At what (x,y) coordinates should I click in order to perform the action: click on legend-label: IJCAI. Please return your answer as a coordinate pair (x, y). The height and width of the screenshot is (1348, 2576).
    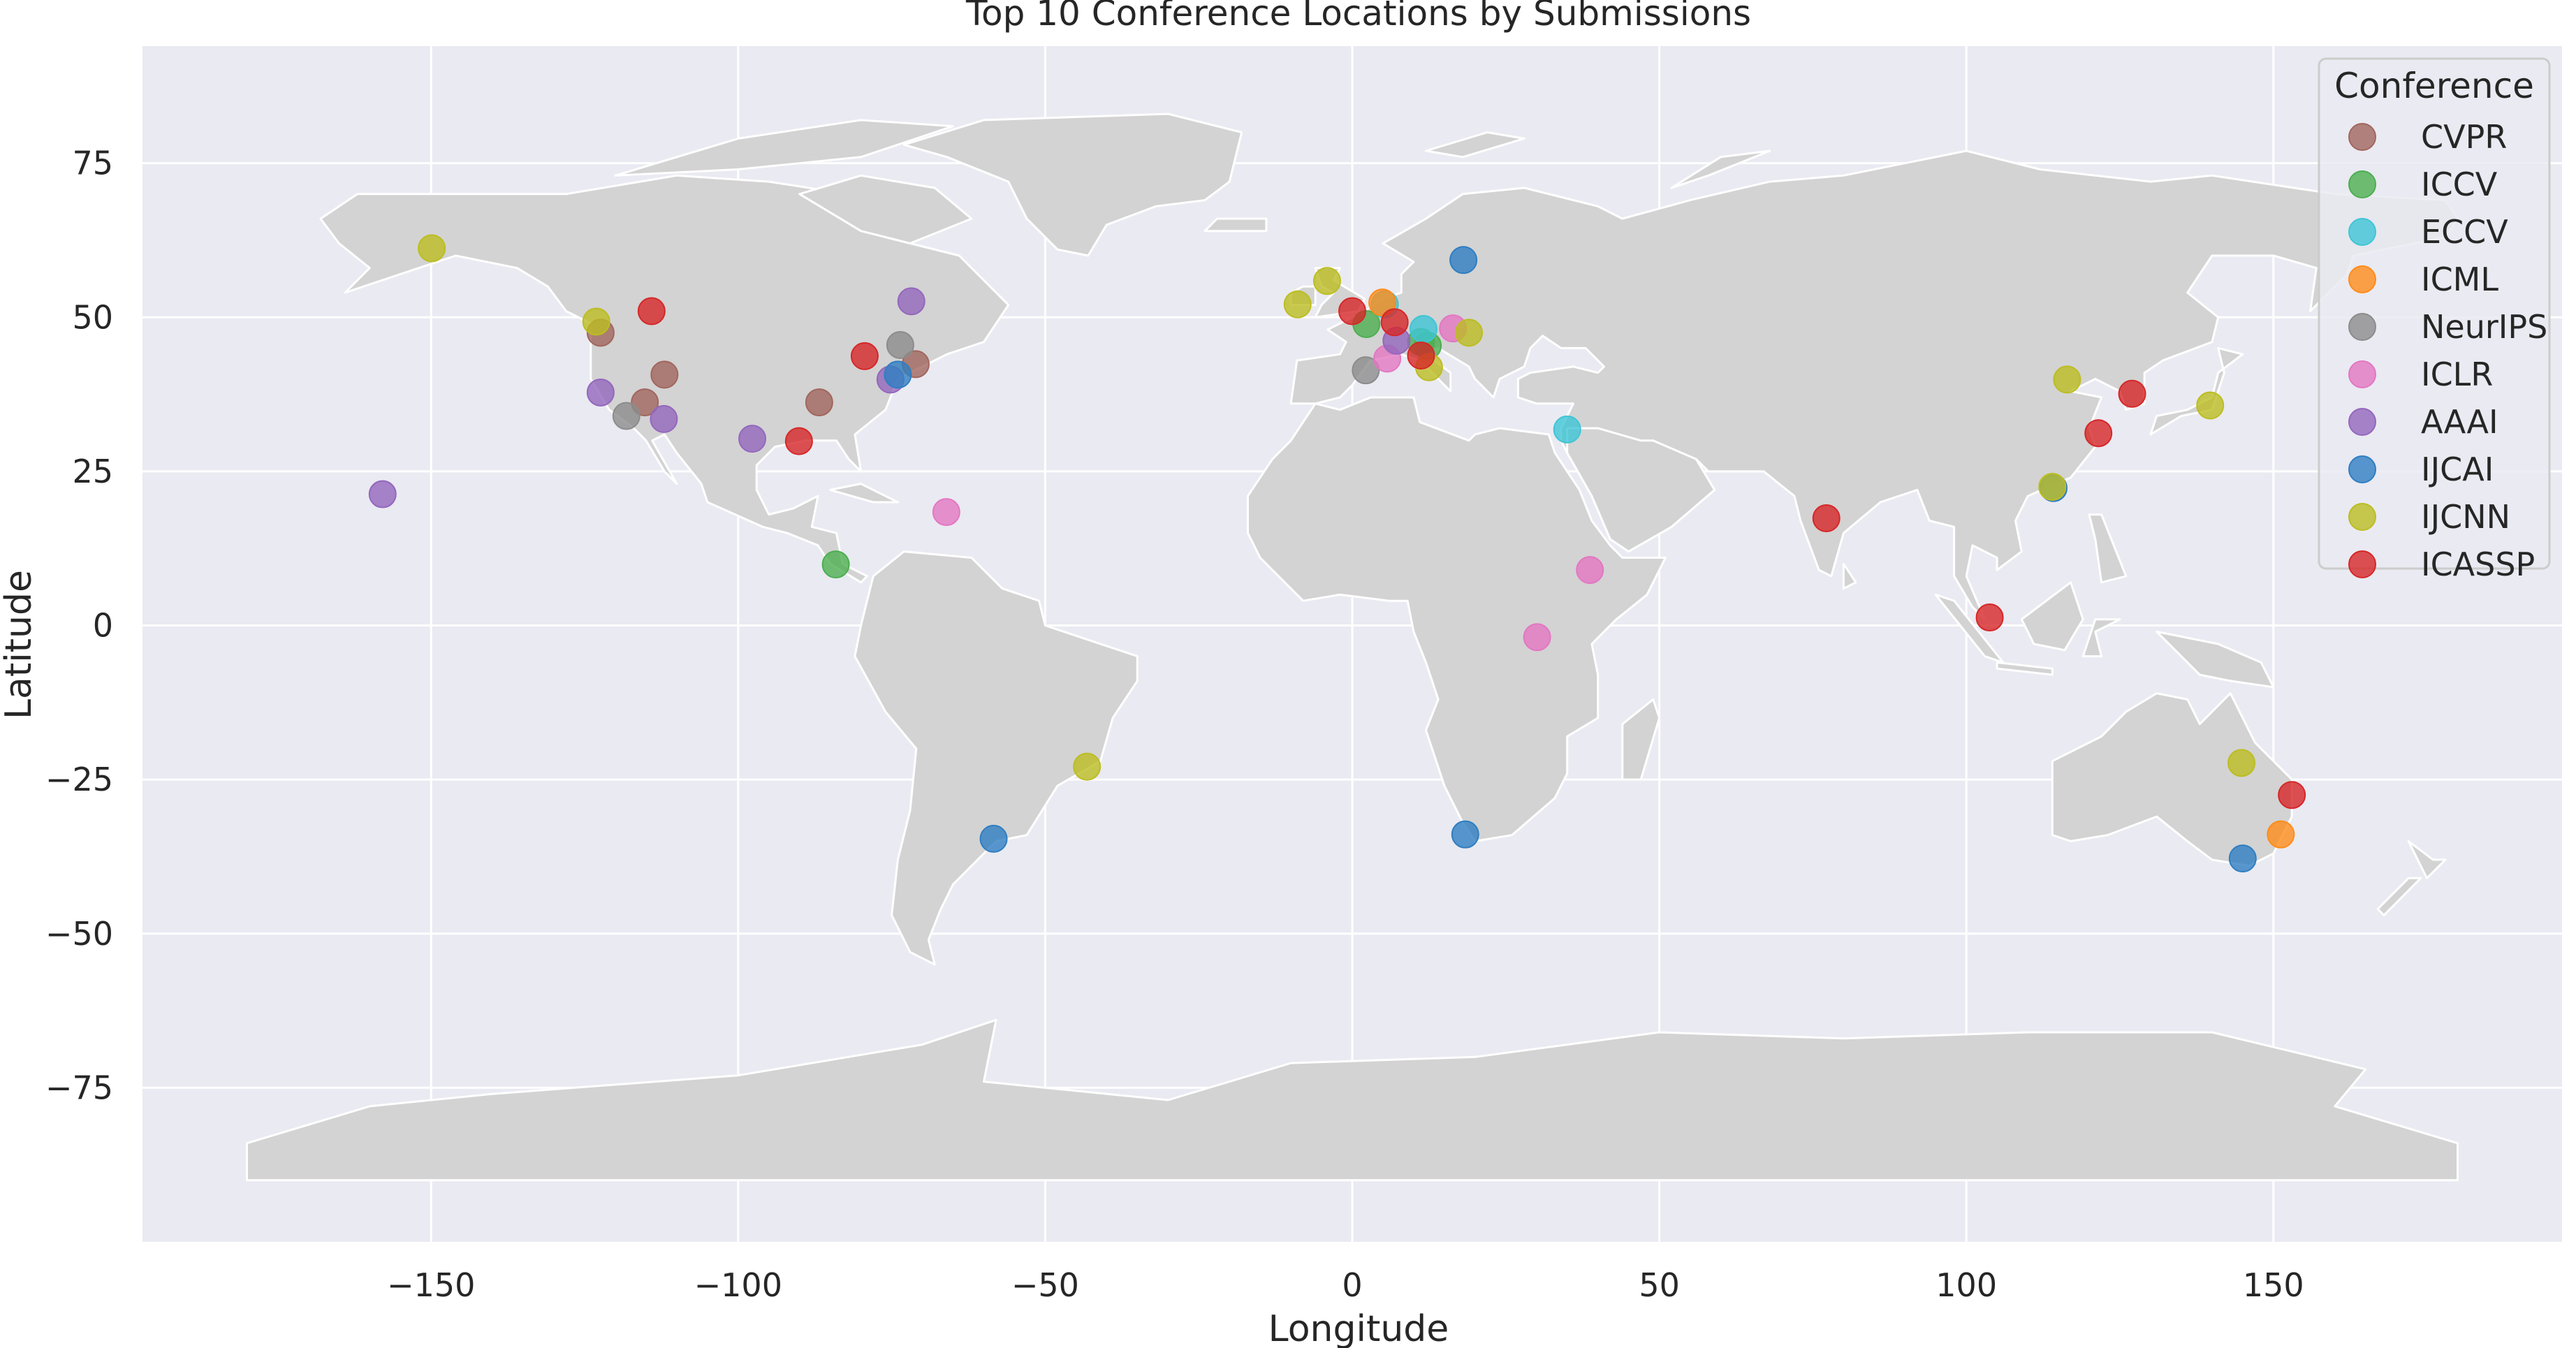
    Looking at the image, I should click on (2457, 469).